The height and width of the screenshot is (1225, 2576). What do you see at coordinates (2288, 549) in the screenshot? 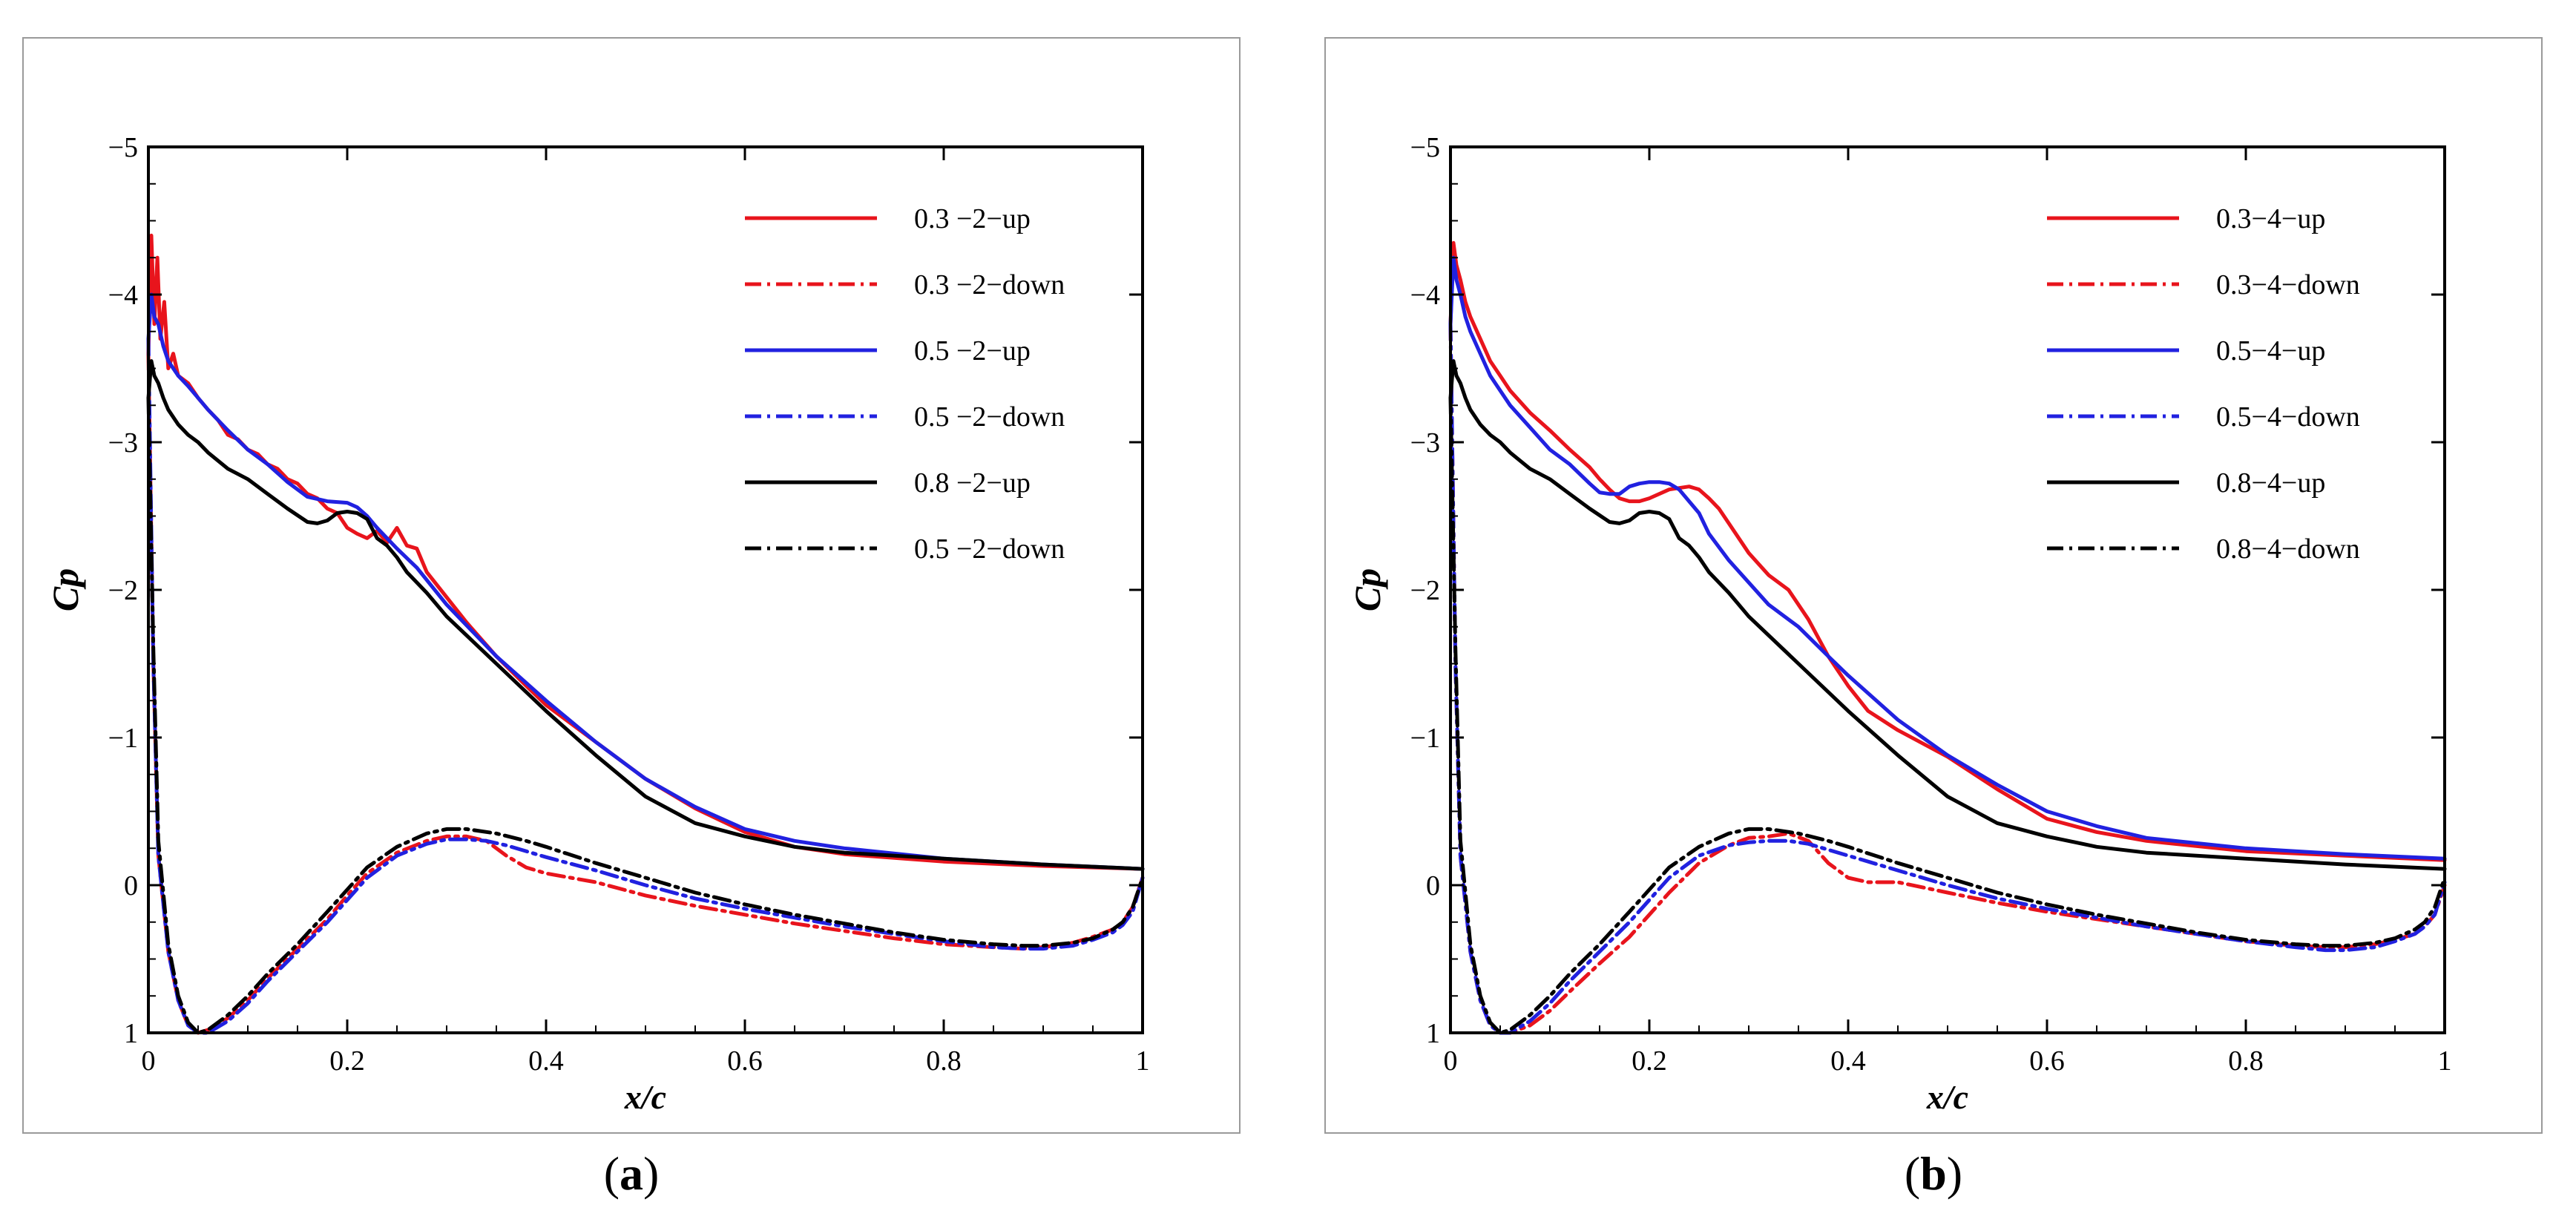
I see `legend-label-5: 0.8−4−down` at bounding box center [2288, 549].